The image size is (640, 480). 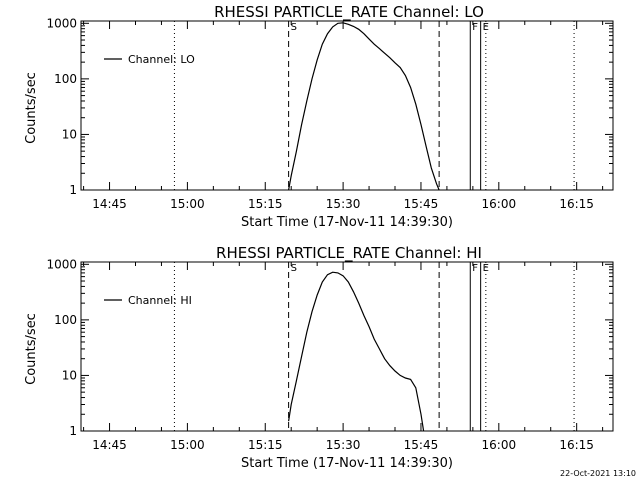 What do you see at coordinates (349, 253) in the screenshot?
I see `chart-title-hi: RHESSI PARTICLE_RATE Channel: HI` at bounding box center [349, 253].